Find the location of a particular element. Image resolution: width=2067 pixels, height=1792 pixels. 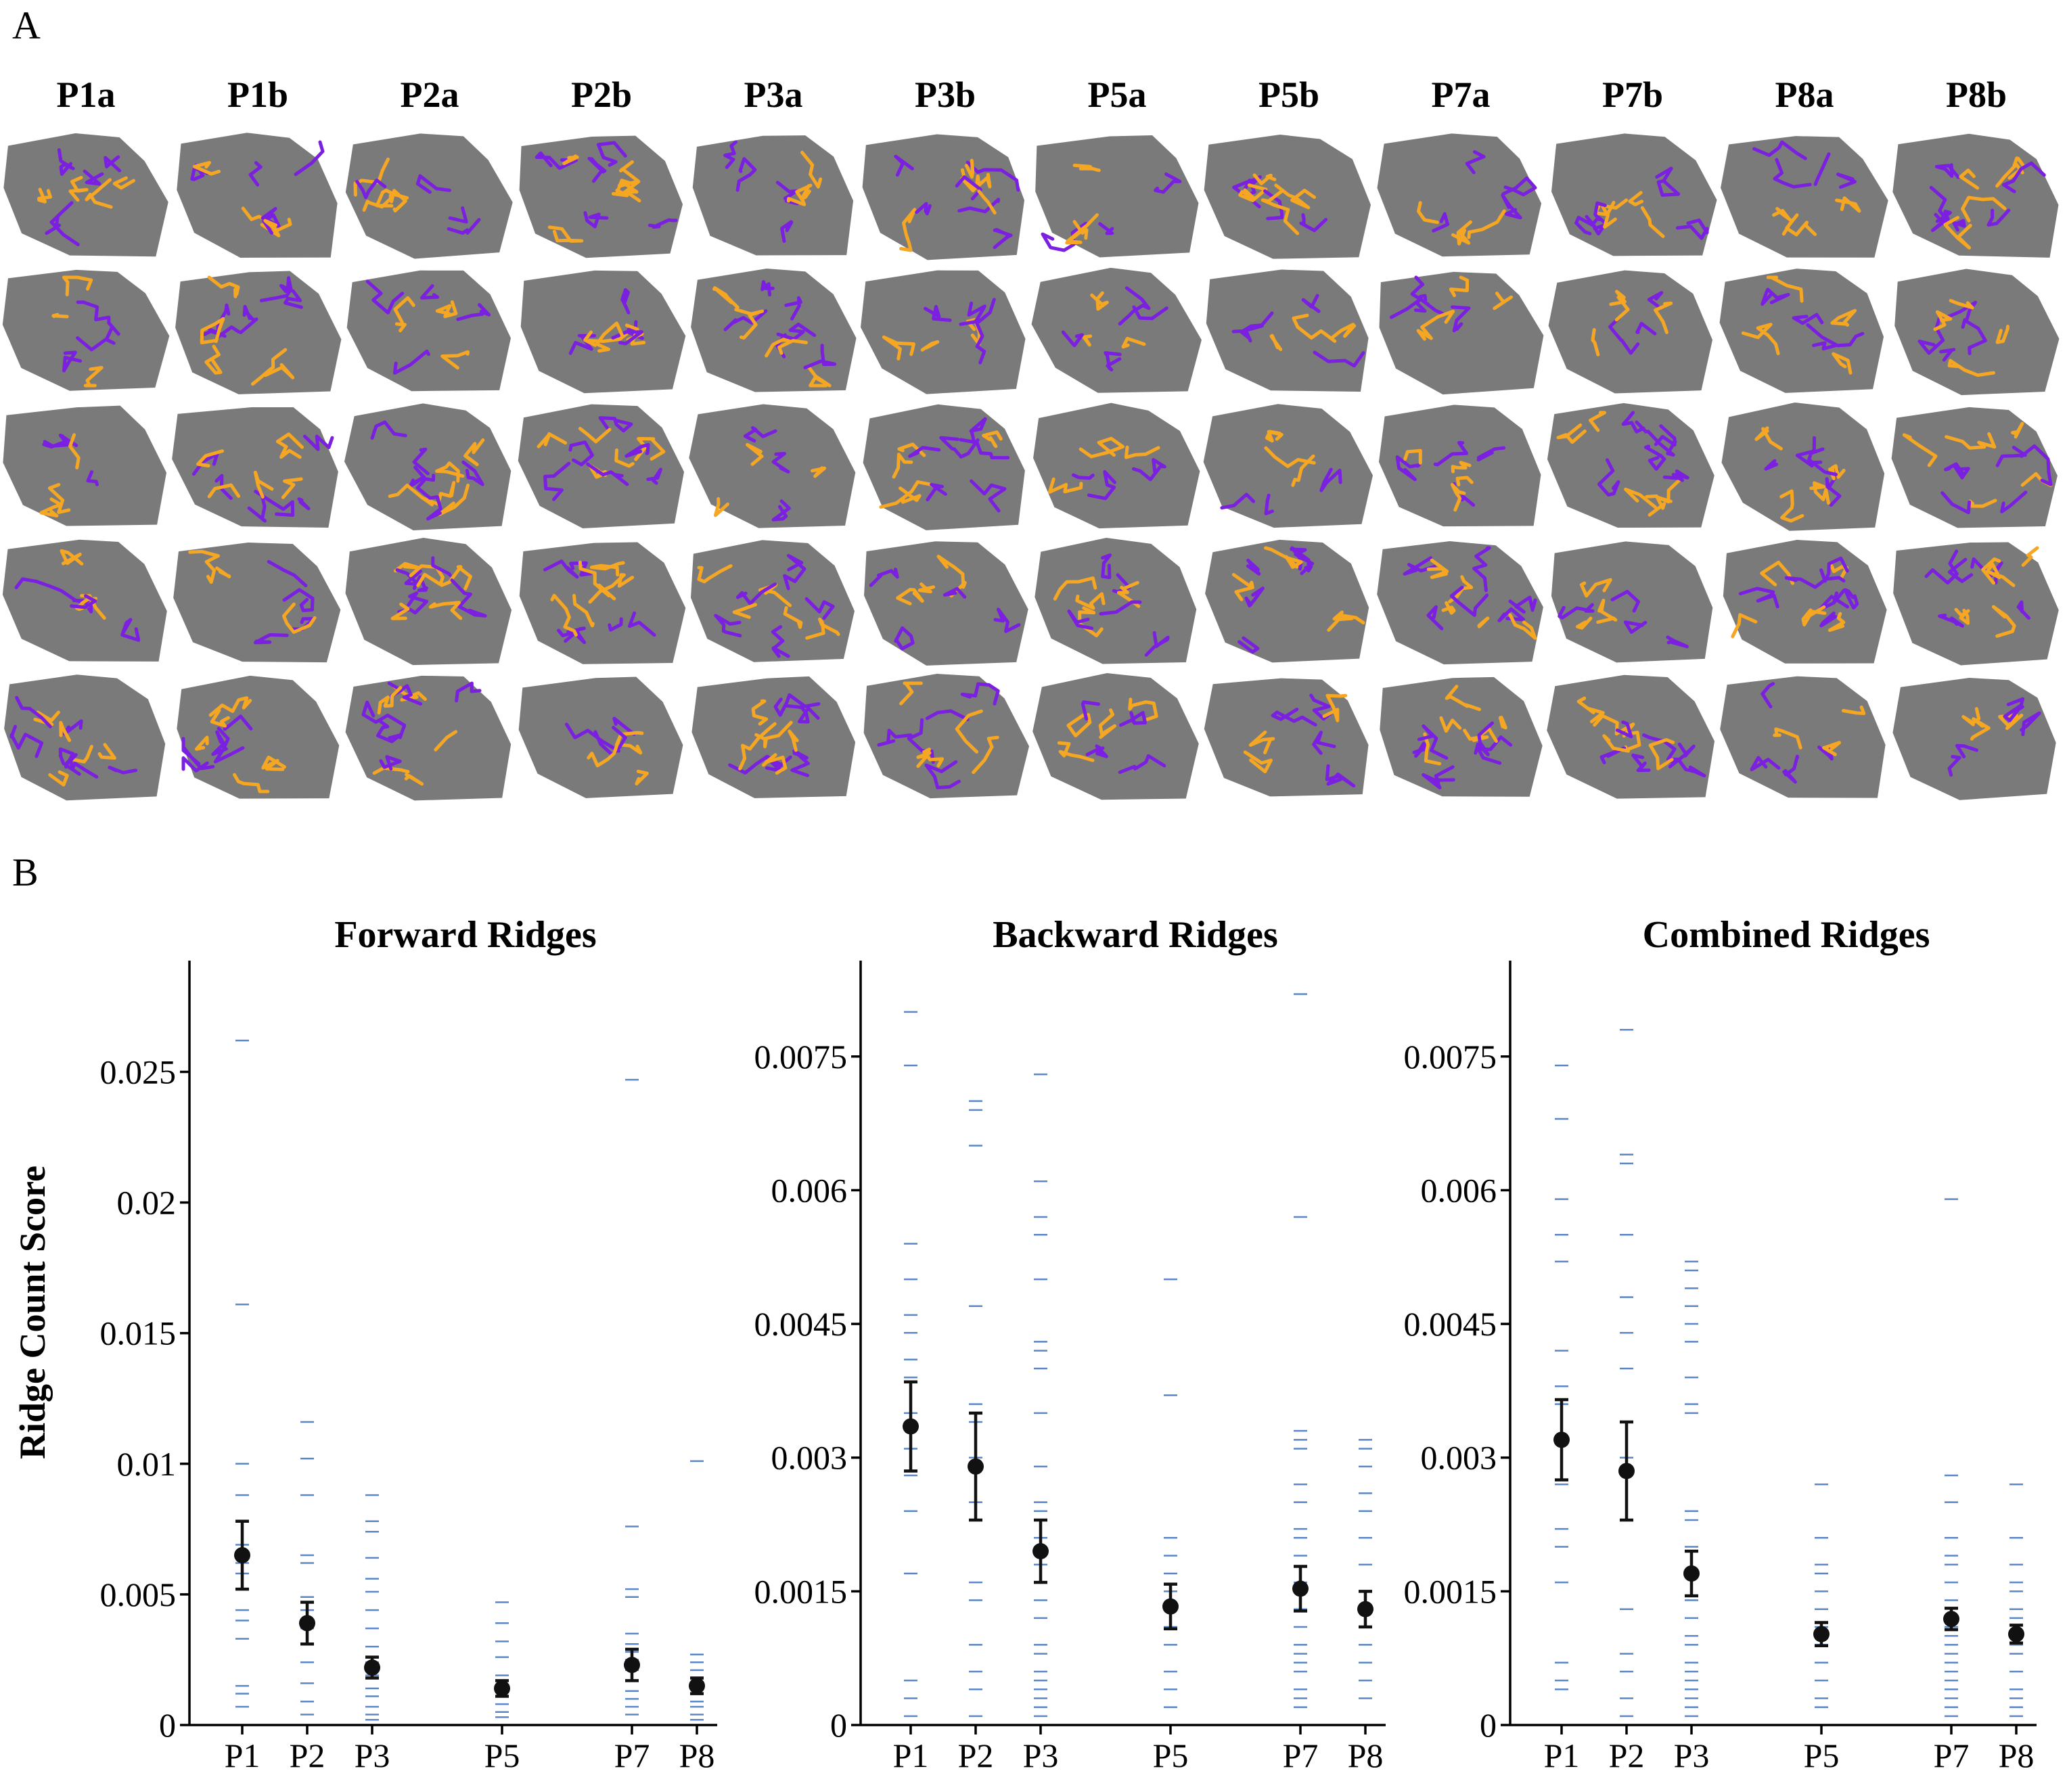

tile-p2b-row5 is located at coordinates (600, 737).